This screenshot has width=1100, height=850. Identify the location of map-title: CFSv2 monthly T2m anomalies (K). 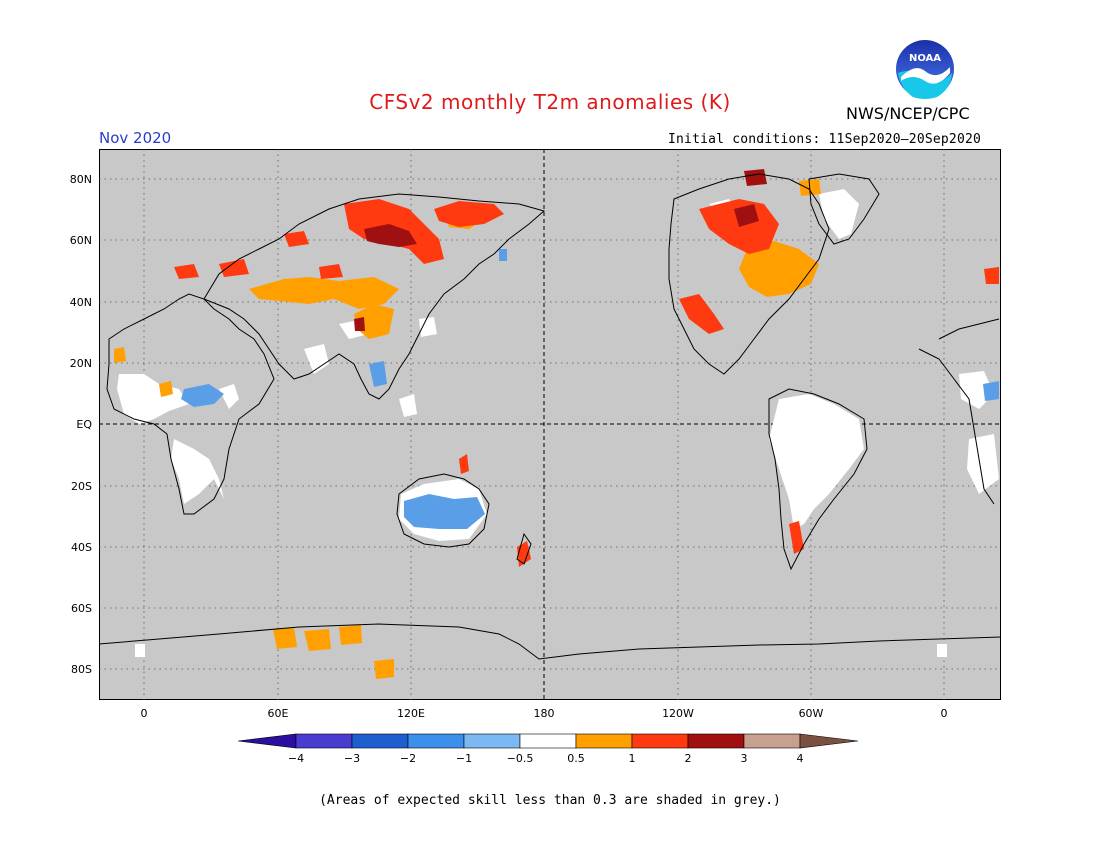
(550, 102).